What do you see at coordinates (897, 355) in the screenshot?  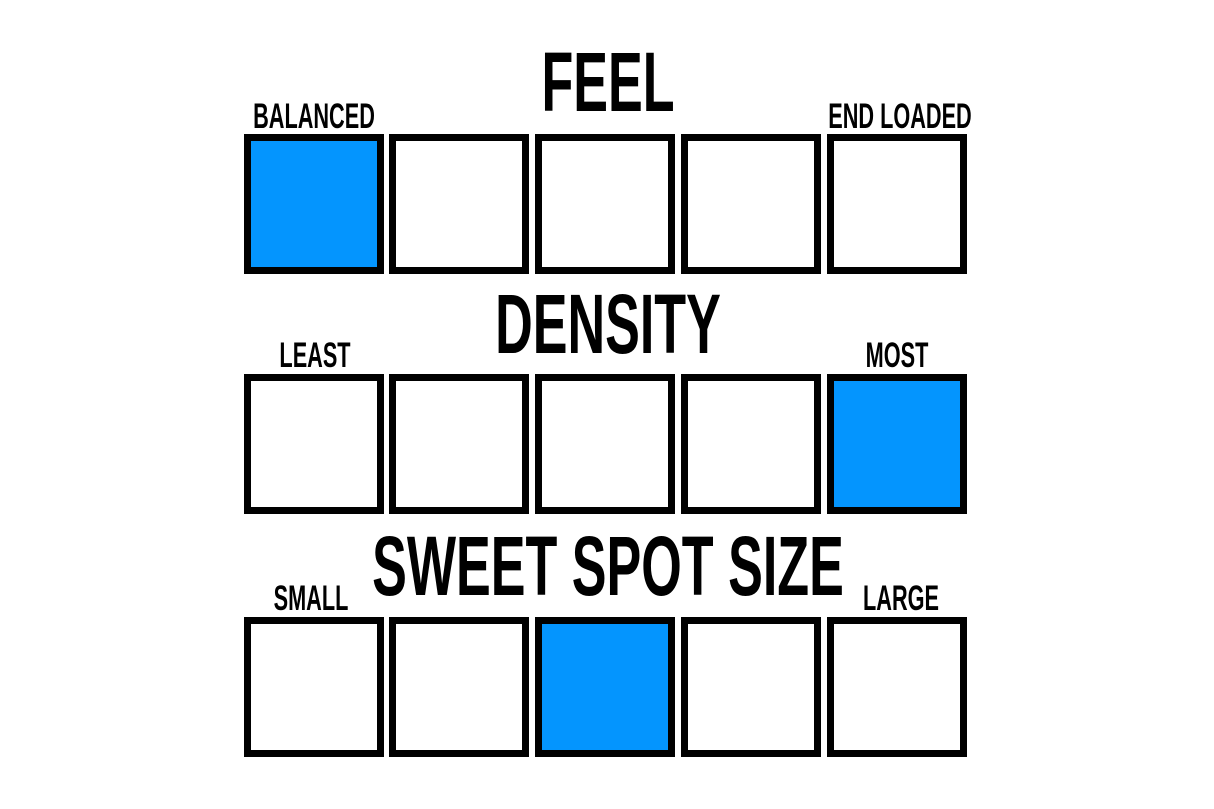 I see `scale-right-label: MOST` at bounding box center [897, 355].